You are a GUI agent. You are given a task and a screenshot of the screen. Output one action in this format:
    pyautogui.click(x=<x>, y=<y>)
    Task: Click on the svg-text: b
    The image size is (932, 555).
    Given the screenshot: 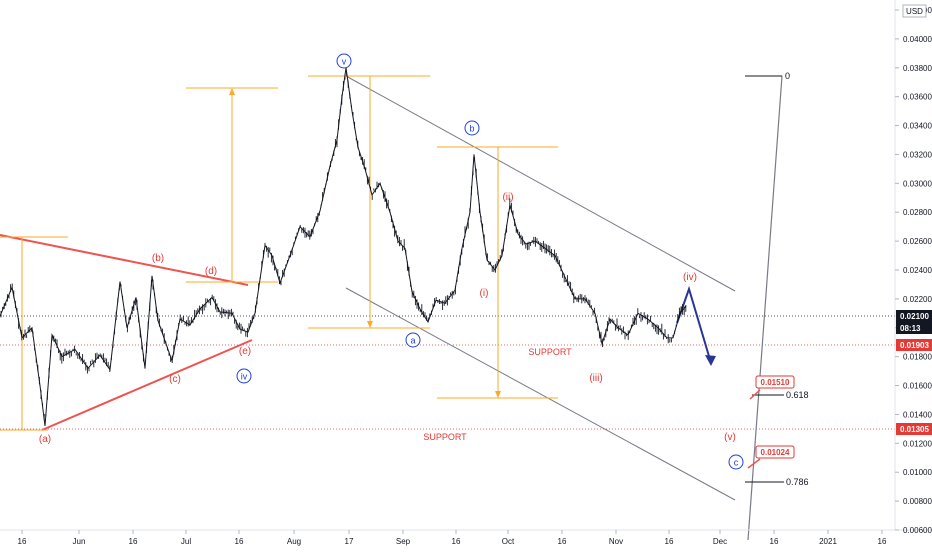 What is the action you would take?
    pyautogui.click(x=471, y=129)
    